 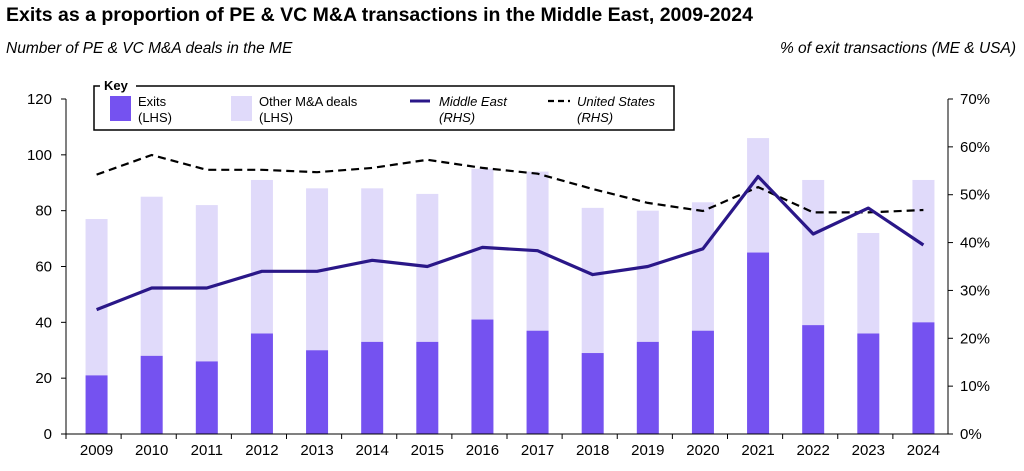 What do you see at coordinates (261, 450) in the screenshot?
I see `x-tick-label: 2012` at bounding box center [261, 450].